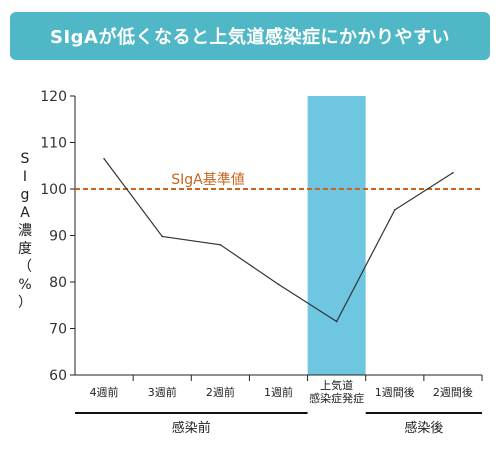  I want to click on chart-title-banner: SIgAが低くなると上気道感染症にかかりやすい, so click(250, 36).